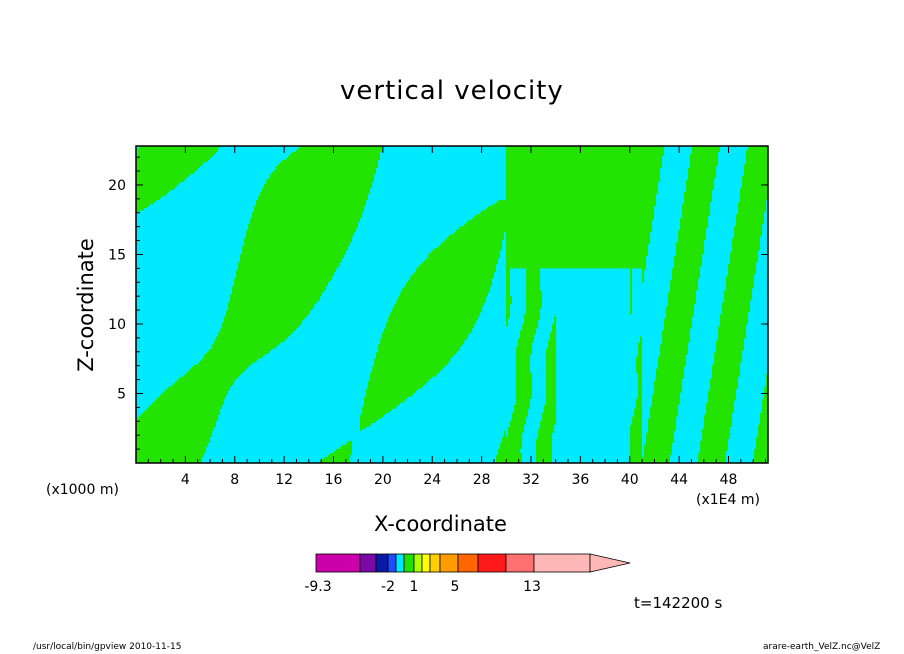 Image resolution: width=904 pixels, height=654 pixels. I want to click on colorbar-label: 1, so click(414, 587).